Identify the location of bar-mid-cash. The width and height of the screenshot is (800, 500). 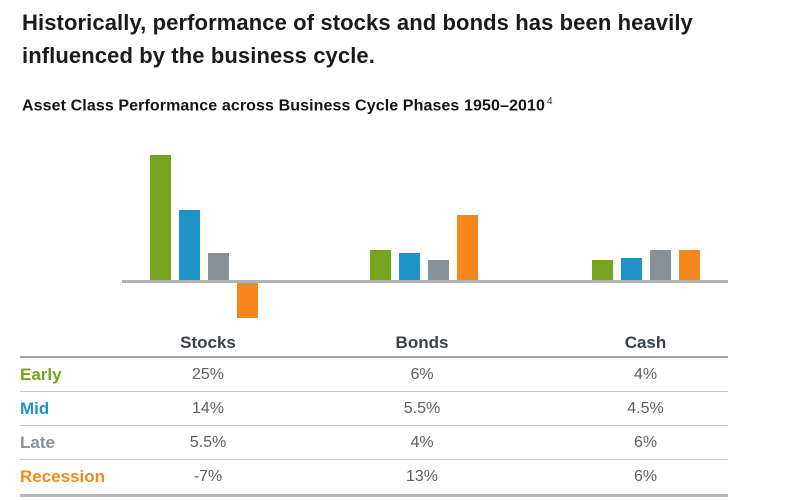
(631, 268).